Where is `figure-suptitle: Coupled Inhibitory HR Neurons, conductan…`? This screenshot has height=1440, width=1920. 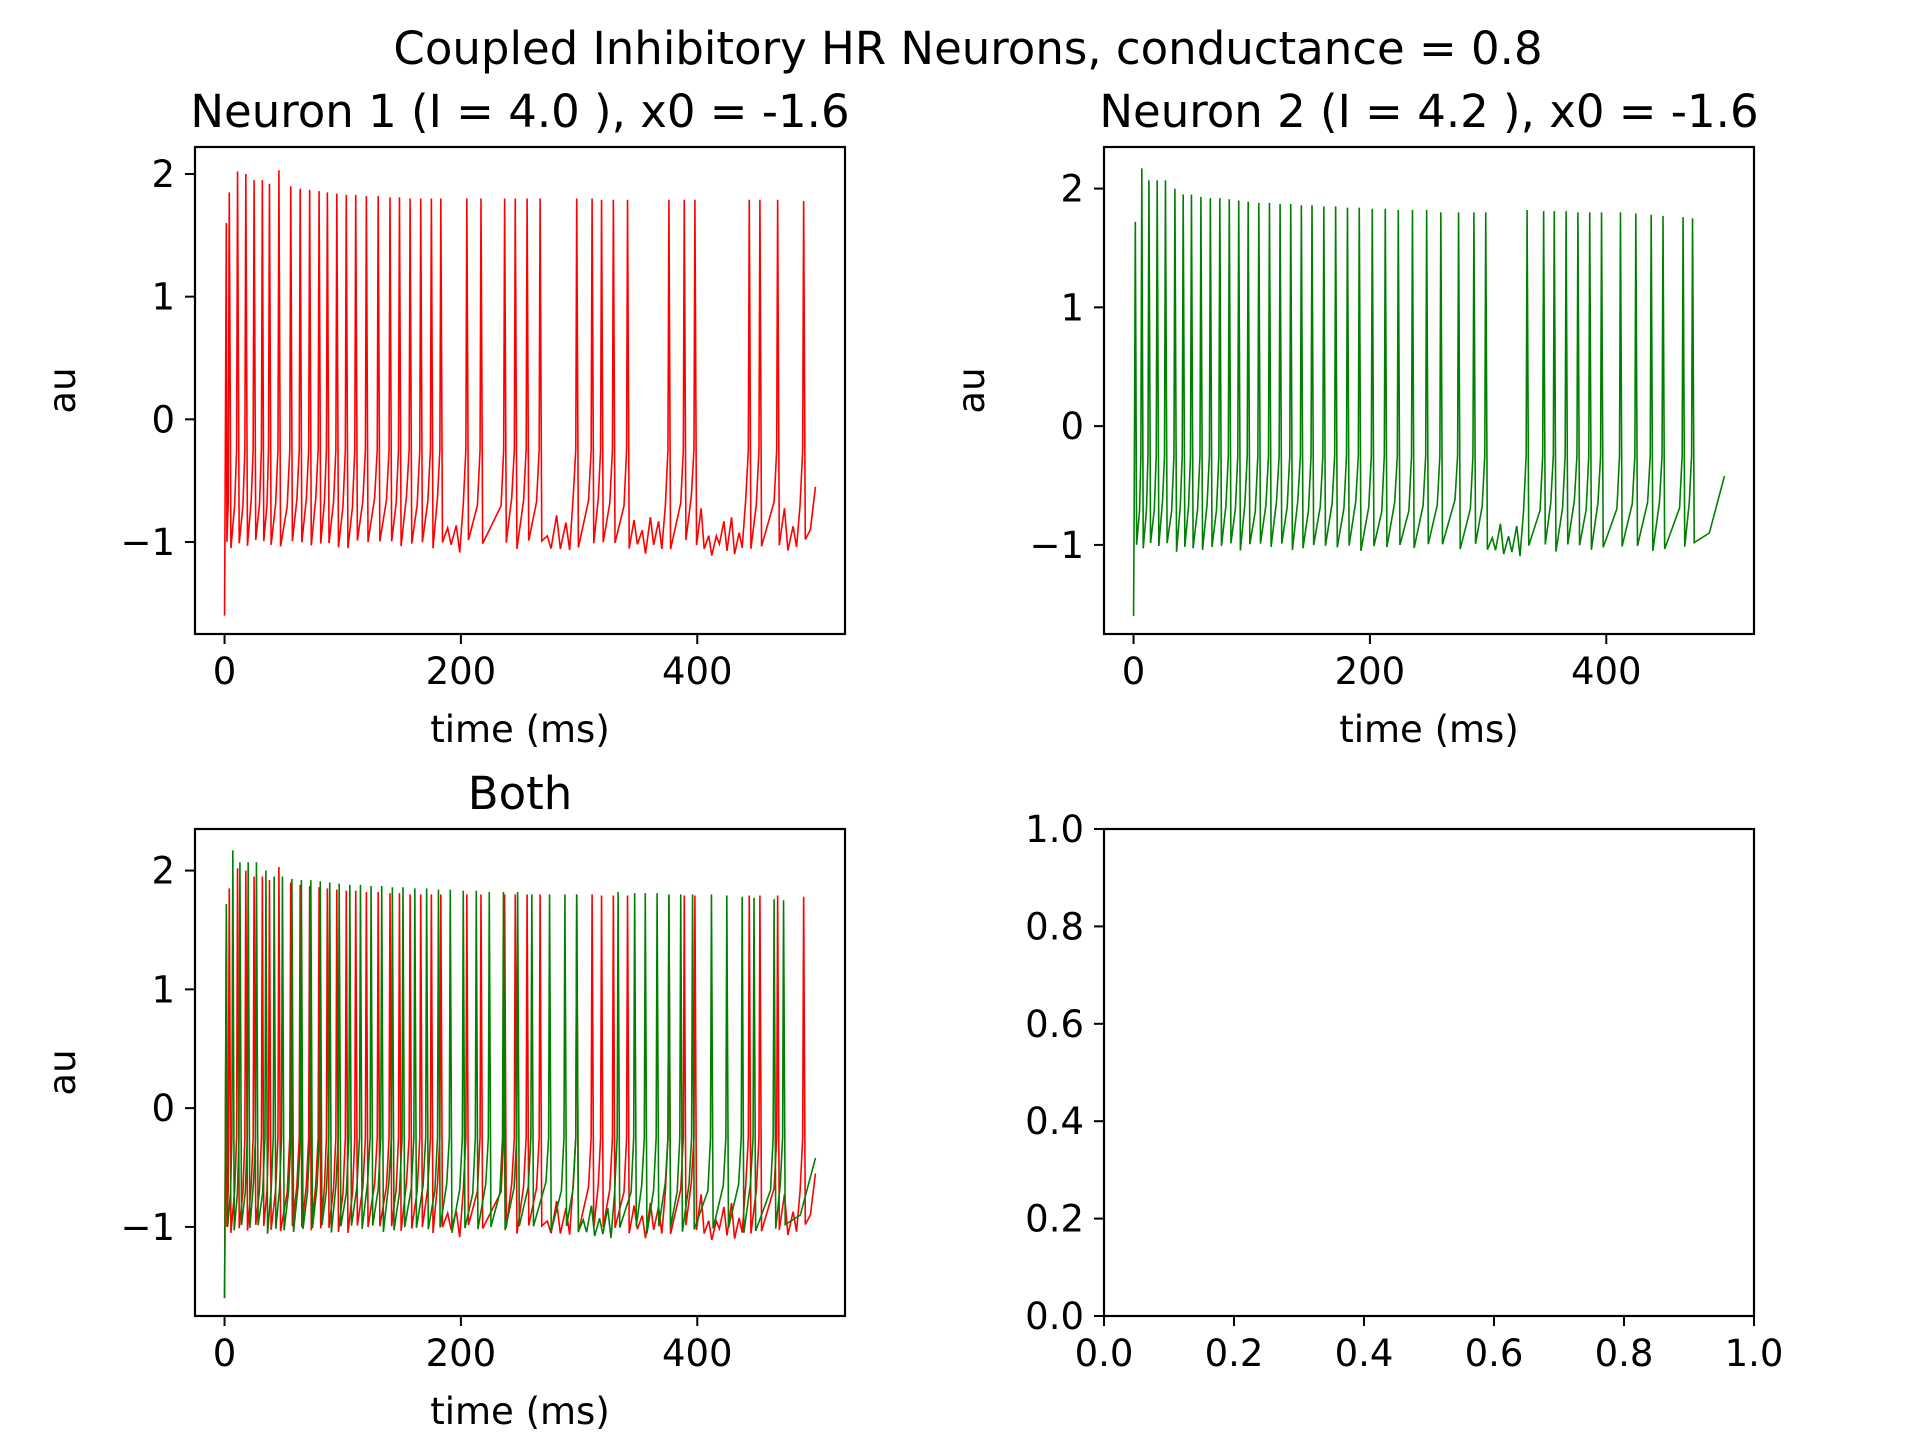 figure-suptitle: Coupled Inhibitory HR Neurons, conductan… is located at coordinates (967, 48).